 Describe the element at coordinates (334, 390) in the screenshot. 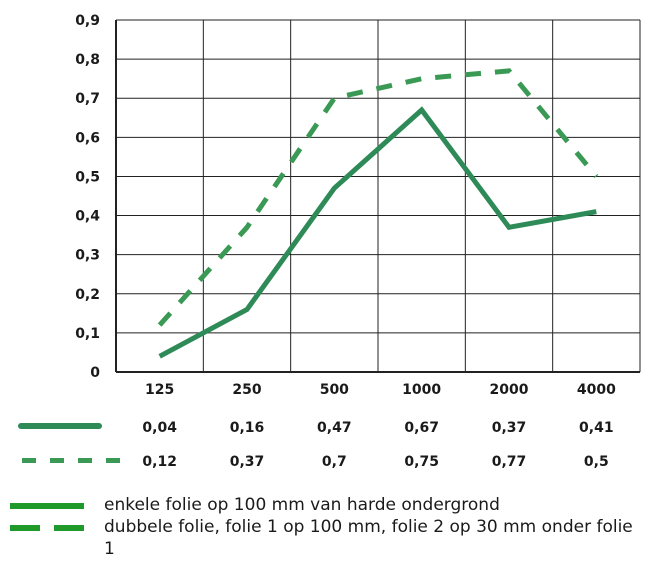

I see `x-tick-label: 500` at that location.